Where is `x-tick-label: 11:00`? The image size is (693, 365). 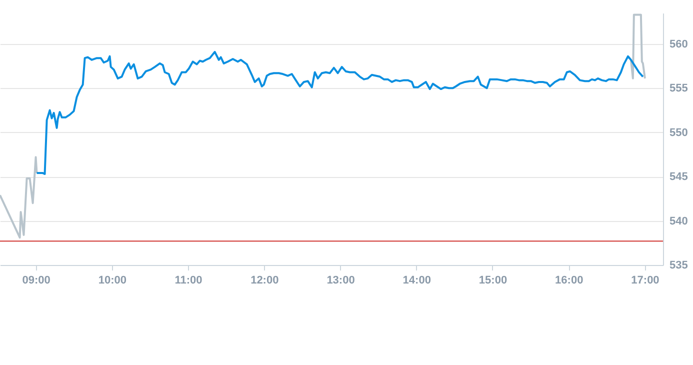
x-tick-label: 11:00 is located at coordinates (188, 280).